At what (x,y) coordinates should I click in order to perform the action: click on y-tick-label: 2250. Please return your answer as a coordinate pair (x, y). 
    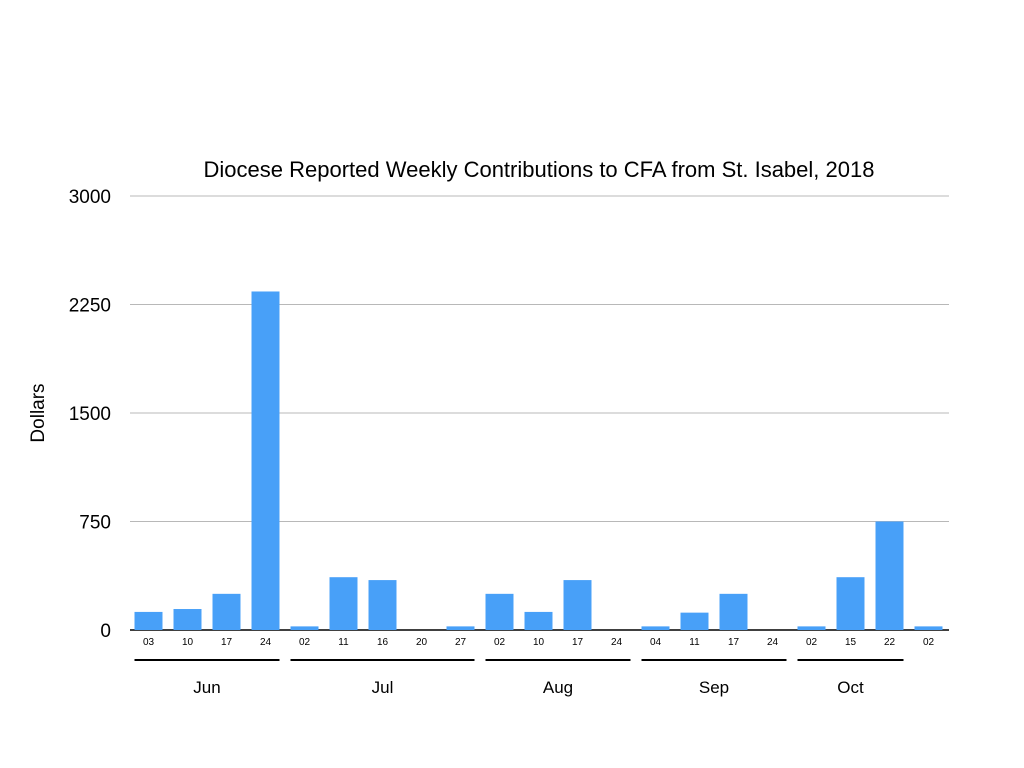
    Looking at the image, I should click on (90, 306).